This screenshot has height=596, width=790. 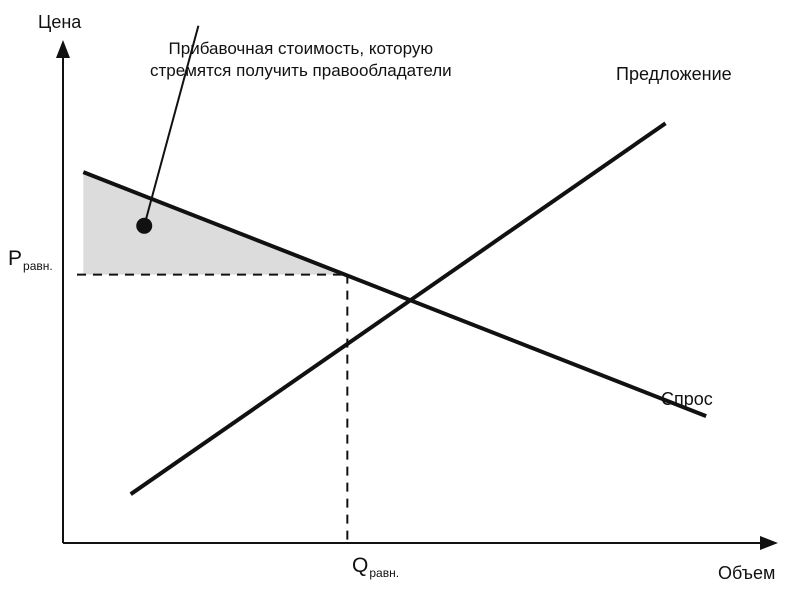 I want to click on x-axis-arrowhead, so click(x=769, y=543).